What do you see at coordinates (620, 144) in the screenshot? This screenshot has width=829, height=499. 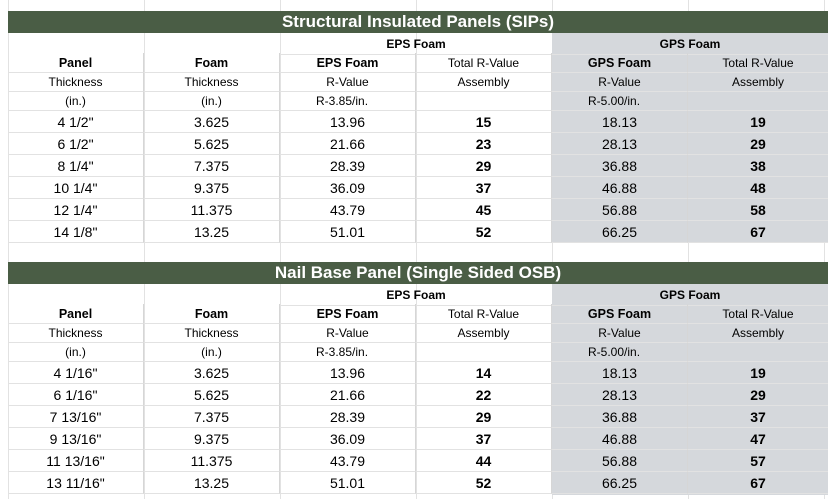 I see `gps-r-value: 28.13` at bounding box center [620, 144].